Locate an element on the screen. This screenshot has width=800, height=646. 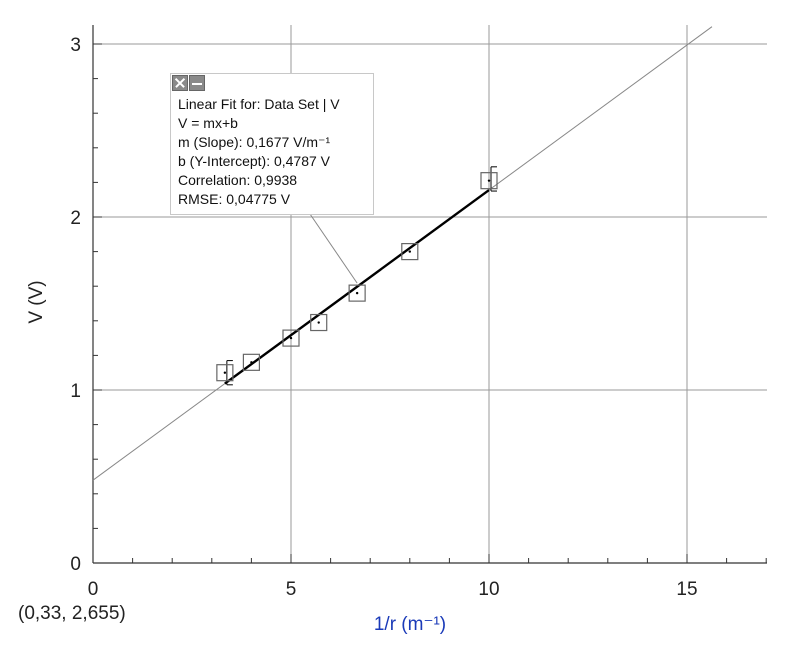
x-tick-label: 10 is located at coordinates (488, 589).